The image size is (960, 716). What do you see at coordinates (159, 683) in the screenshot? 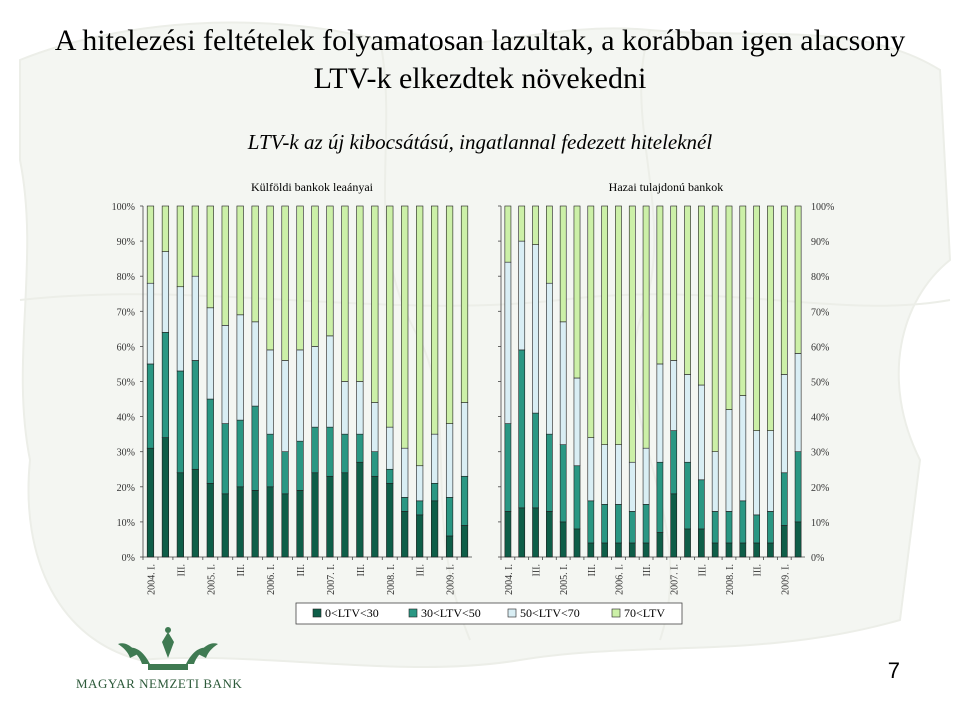
I see `logo-text: MAGYAR NEMZETI BANK` at bounding box center [159, 683].